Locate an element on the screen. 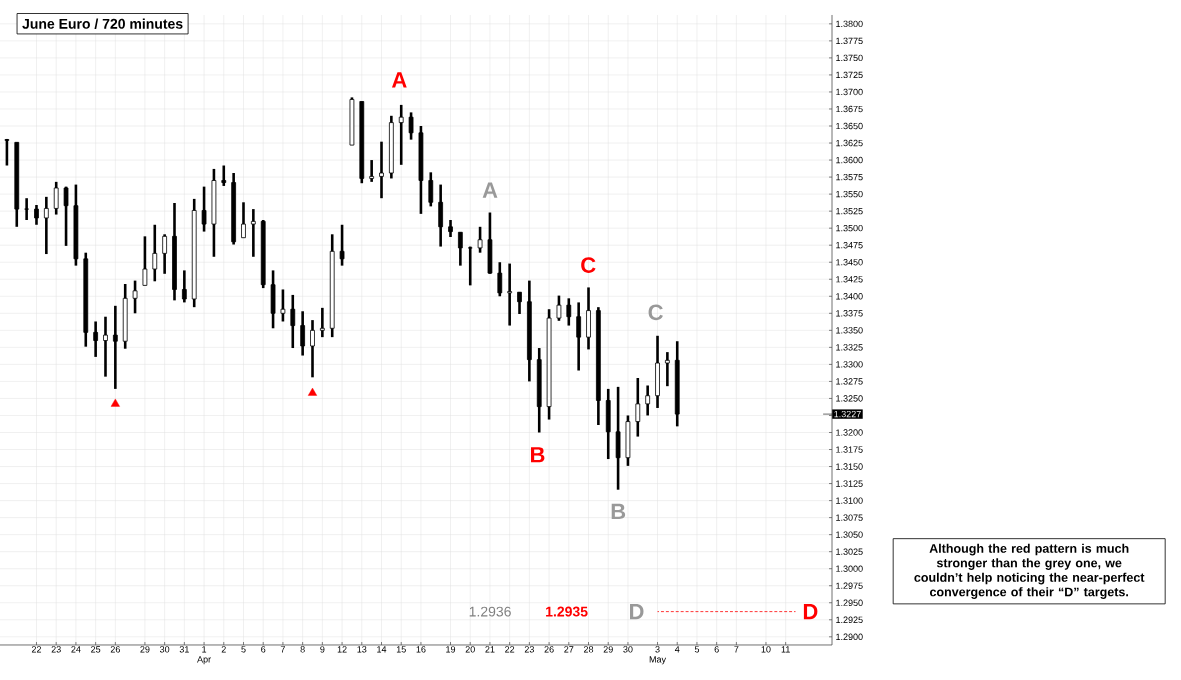 The image size is (1181, 680). y-tick-label: 1.3500 is located at coordinates (849, 228).